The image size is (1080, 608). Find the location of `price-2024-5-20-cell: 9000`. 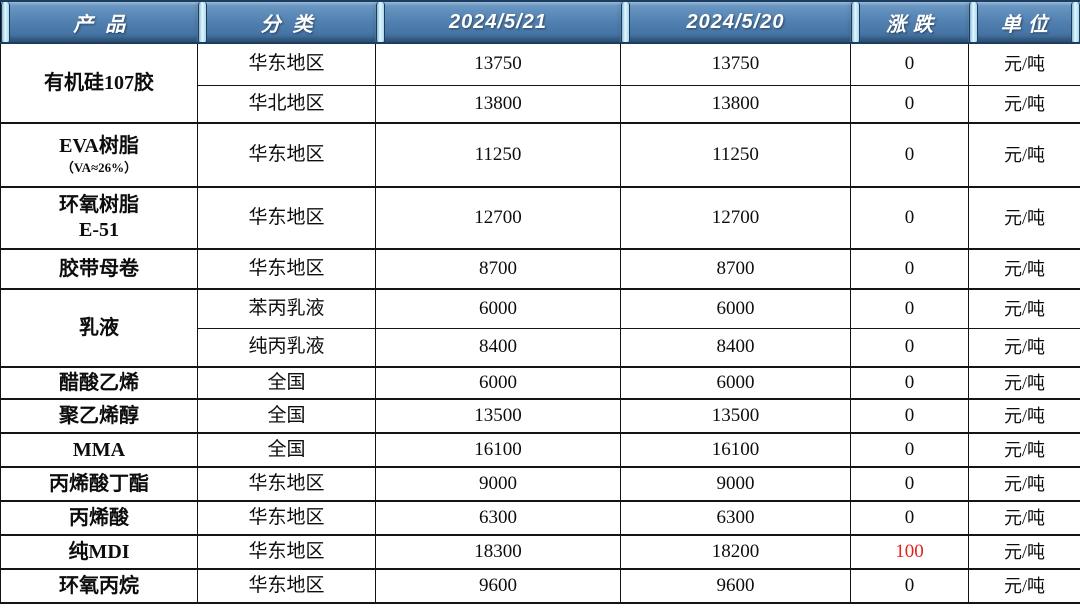

price-2024-5-20-cell: 9000 is located at coordinates (735, 484).